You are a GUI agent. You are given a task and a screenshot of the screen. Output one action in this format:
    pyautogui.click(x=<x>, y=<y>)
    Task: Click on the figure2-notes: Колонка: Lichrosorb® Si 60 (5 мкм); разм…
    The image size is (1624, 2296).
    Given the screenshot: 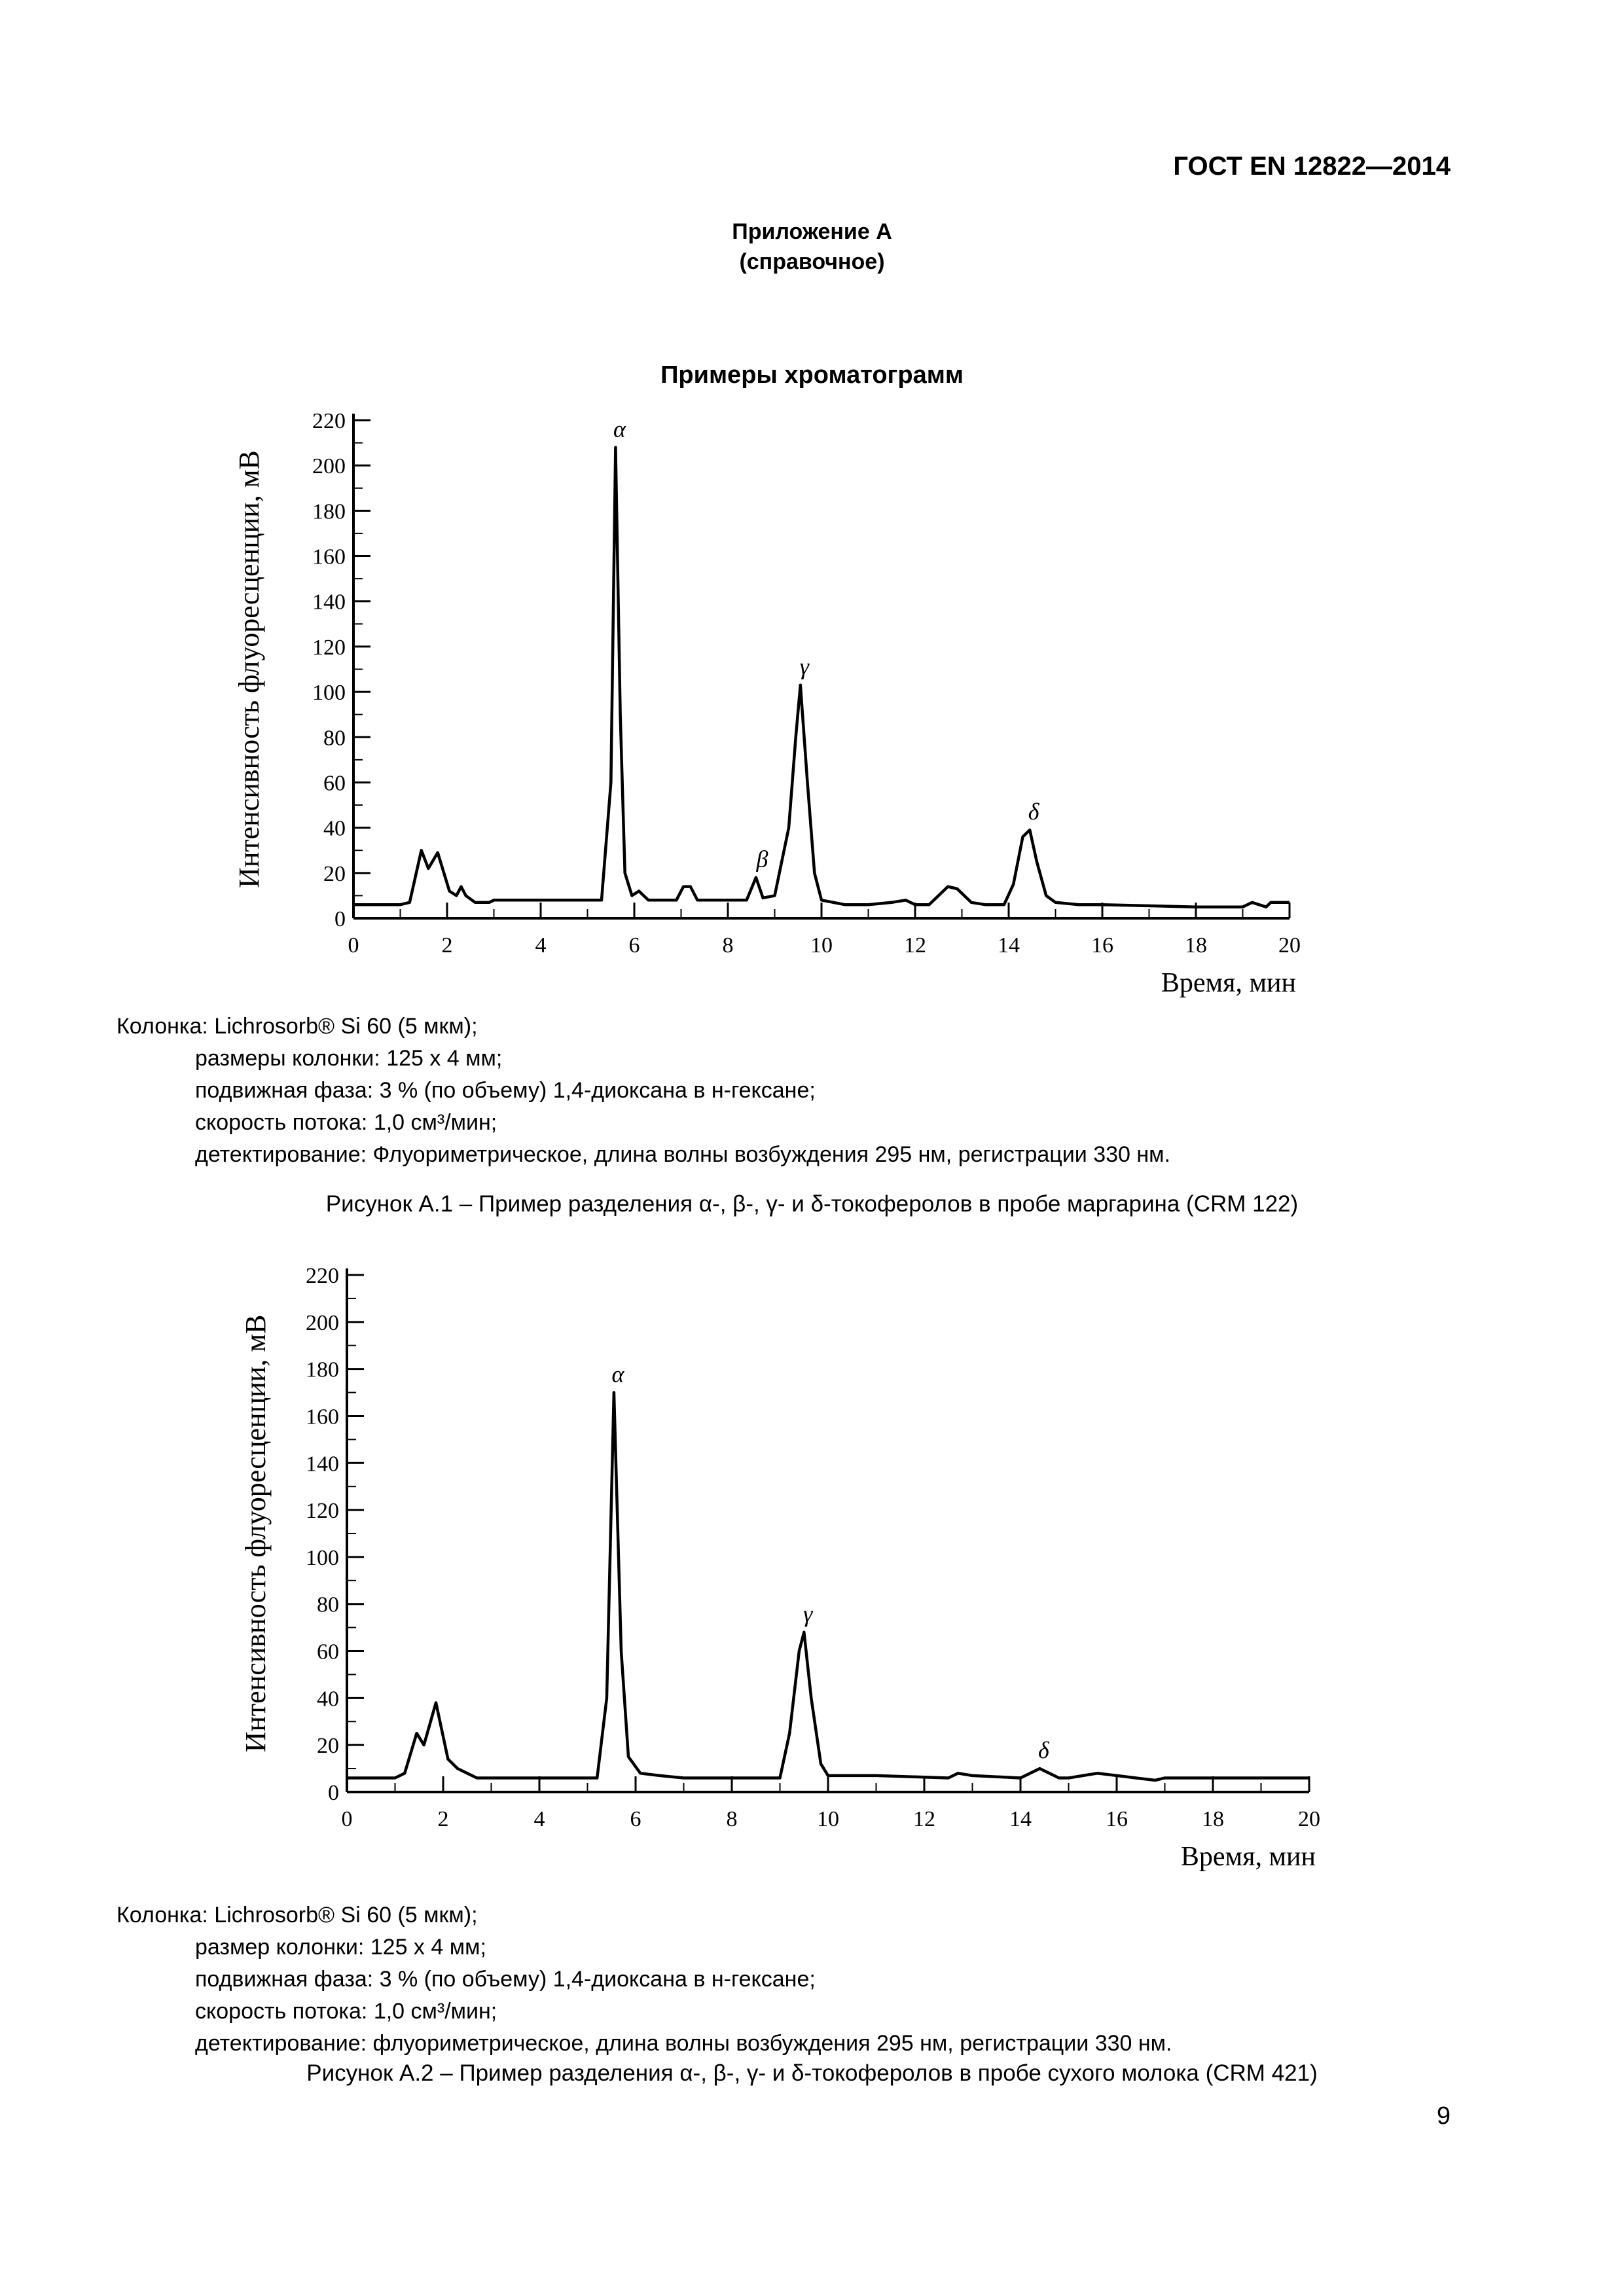 What is the action you would take?
    pyautogui.click(x=644, y=1979)
    